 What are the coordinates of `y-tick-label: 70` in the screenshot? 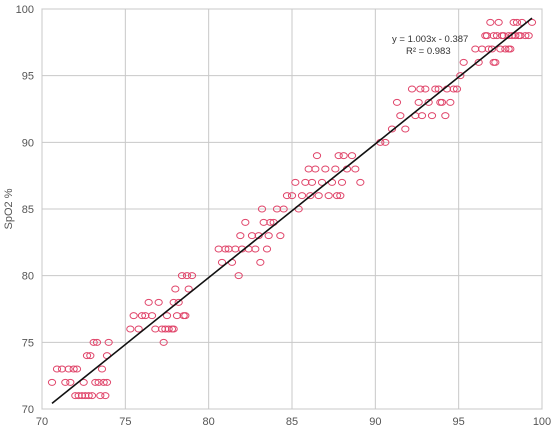 It's located at (28, 410).